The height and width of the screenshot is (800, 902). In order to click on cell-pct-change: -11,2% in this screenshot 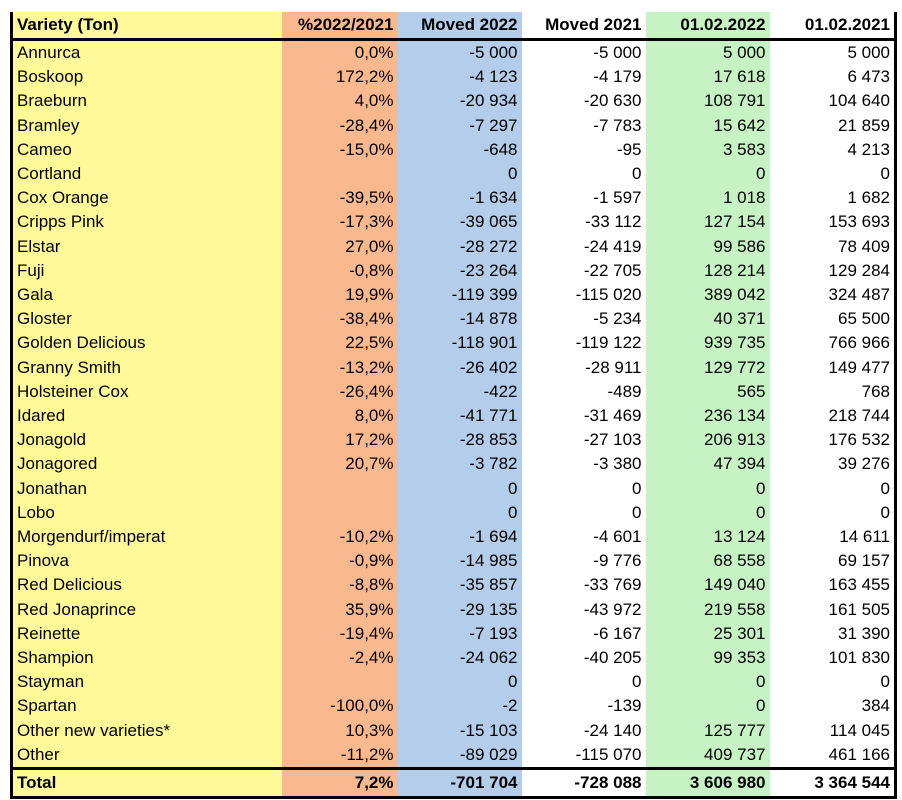, I will do `click(339, 755)`.